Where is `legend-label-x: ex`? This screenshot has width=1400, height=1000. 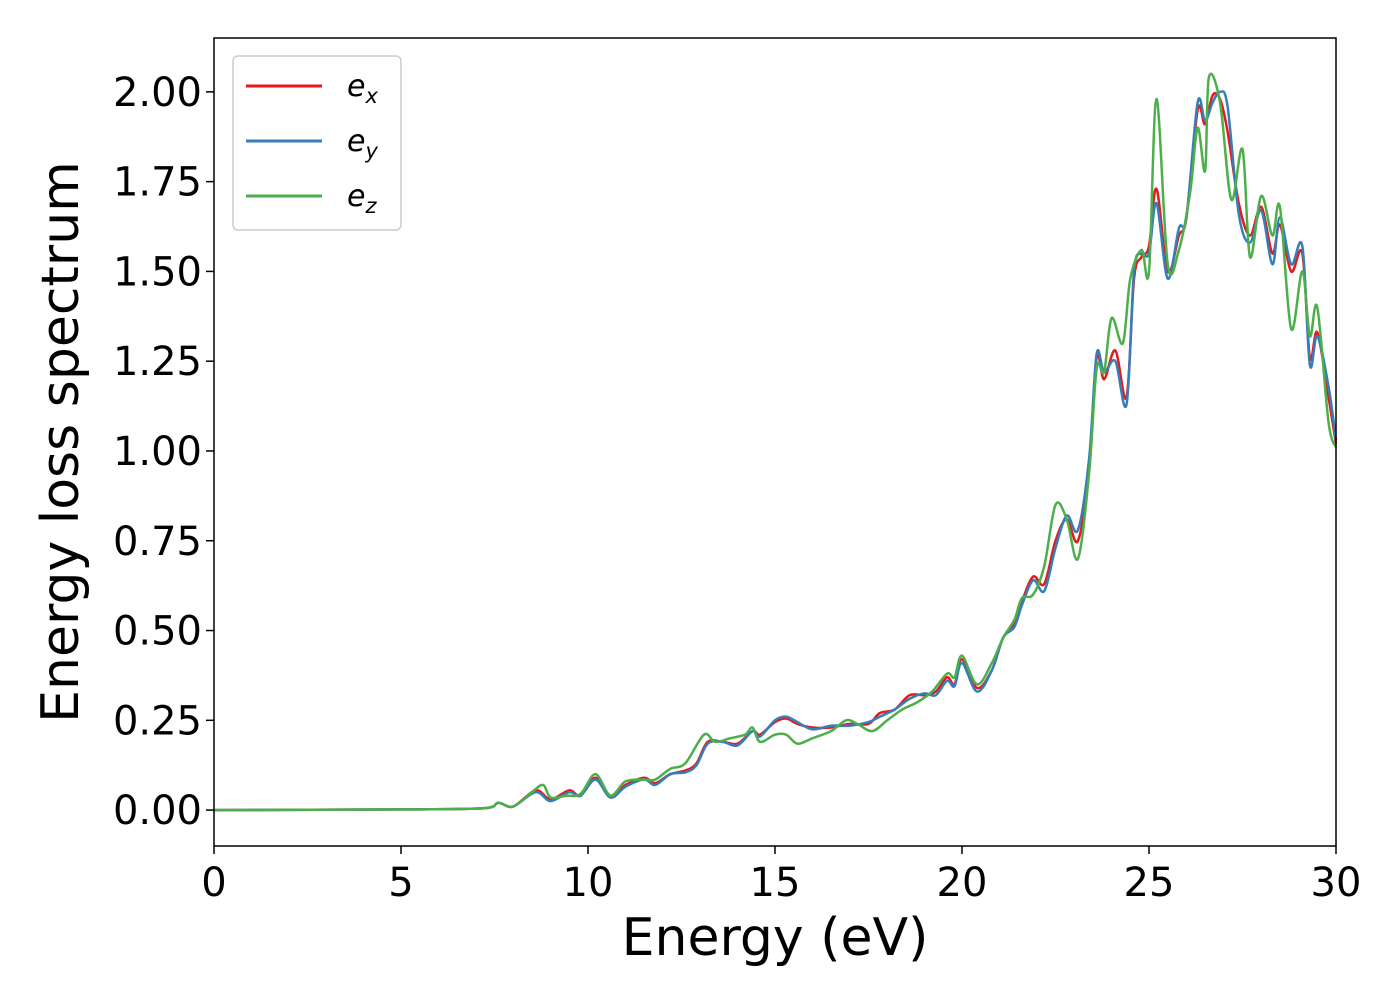 legend-label-x: ex is located at coordinates (362, 88).